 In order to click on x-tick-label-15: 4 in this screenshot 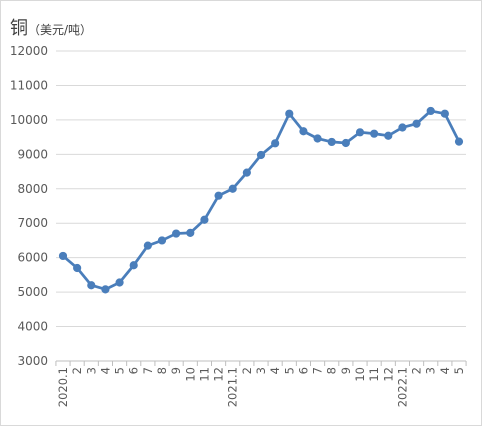, I will do `click(275, 370)`.